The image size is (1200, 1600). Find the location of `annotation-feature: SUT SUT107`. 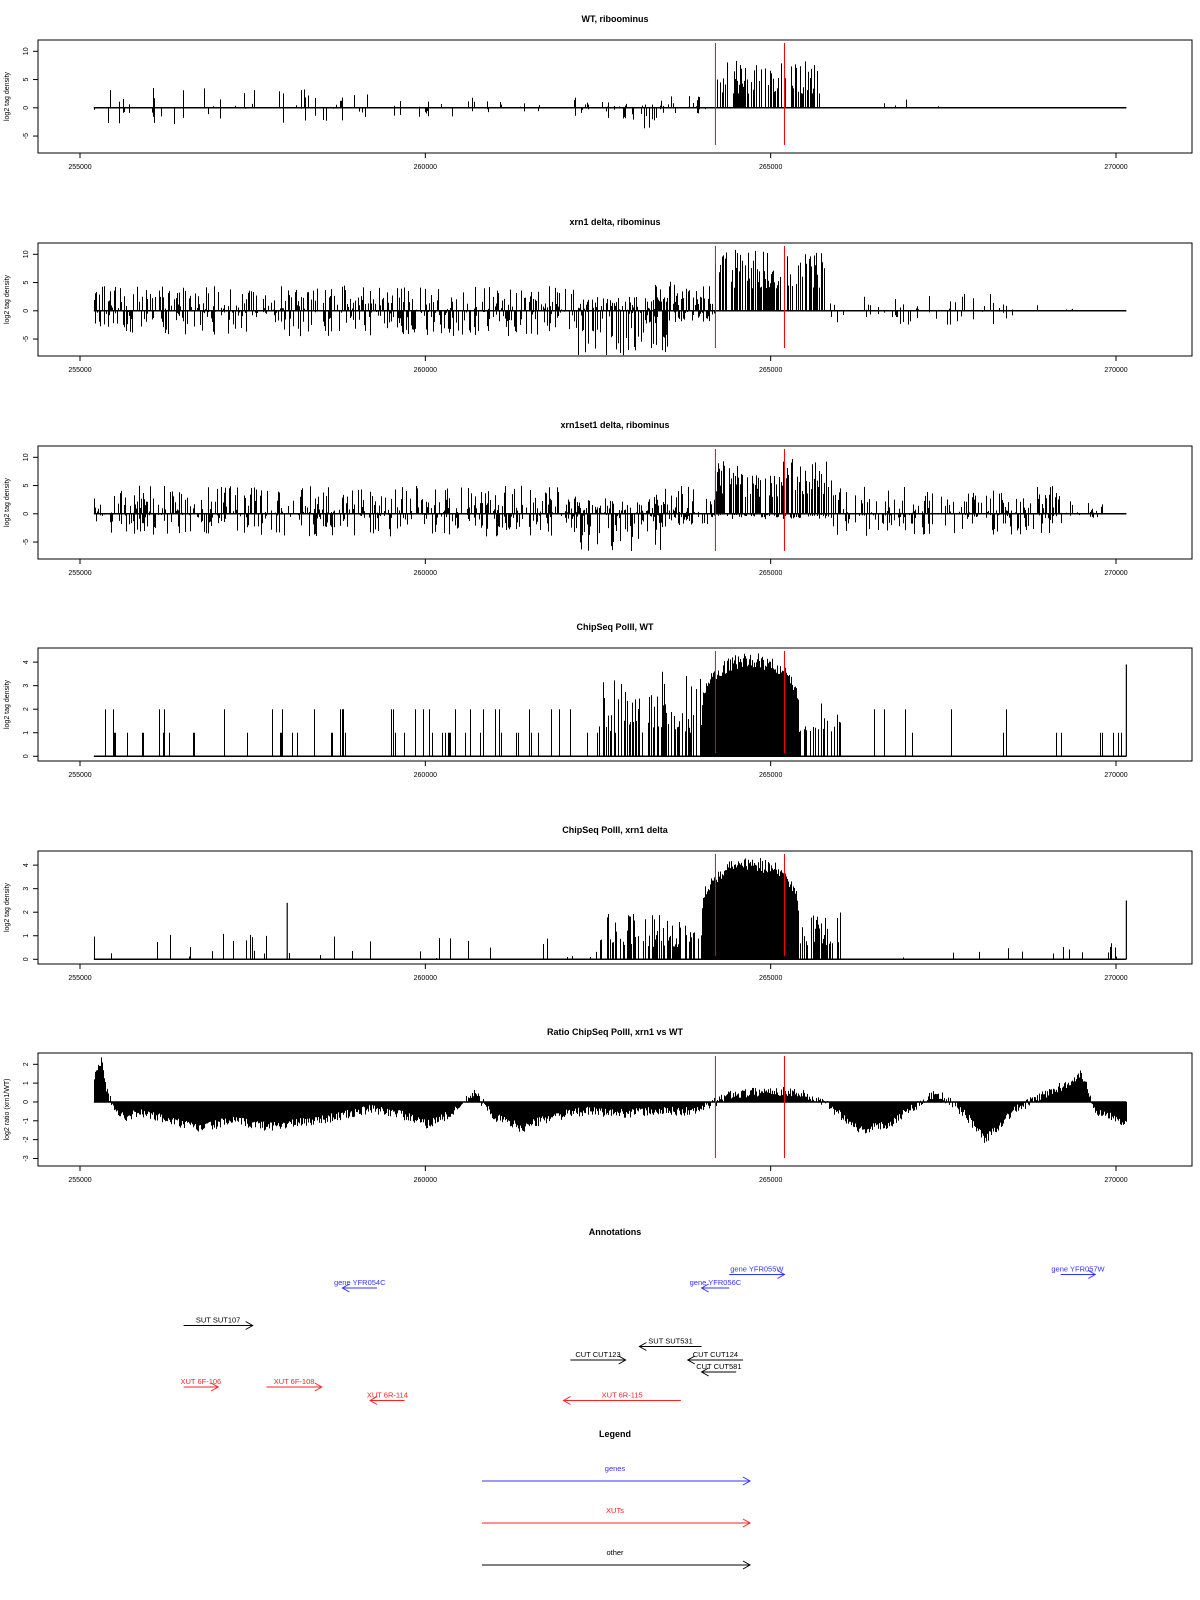

annotation-feature: SUT SUT107 is located at coordinates (218, 1323).